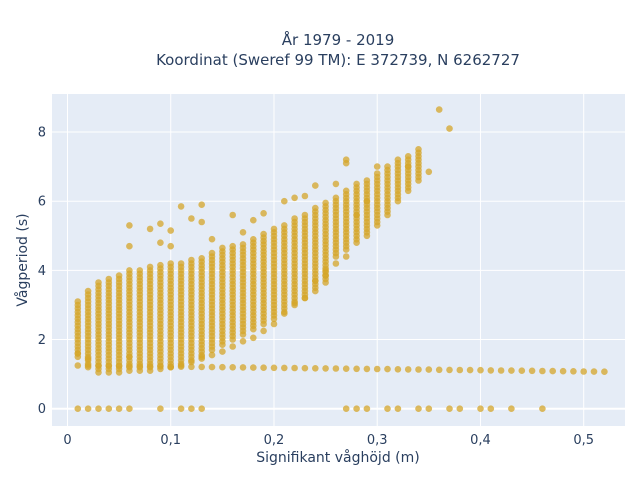 This screenshot has height=484, width=640. Describe the element at coordinates (377, 440) in the screenshot. I see `x-tick-label: 0,3` at that location.